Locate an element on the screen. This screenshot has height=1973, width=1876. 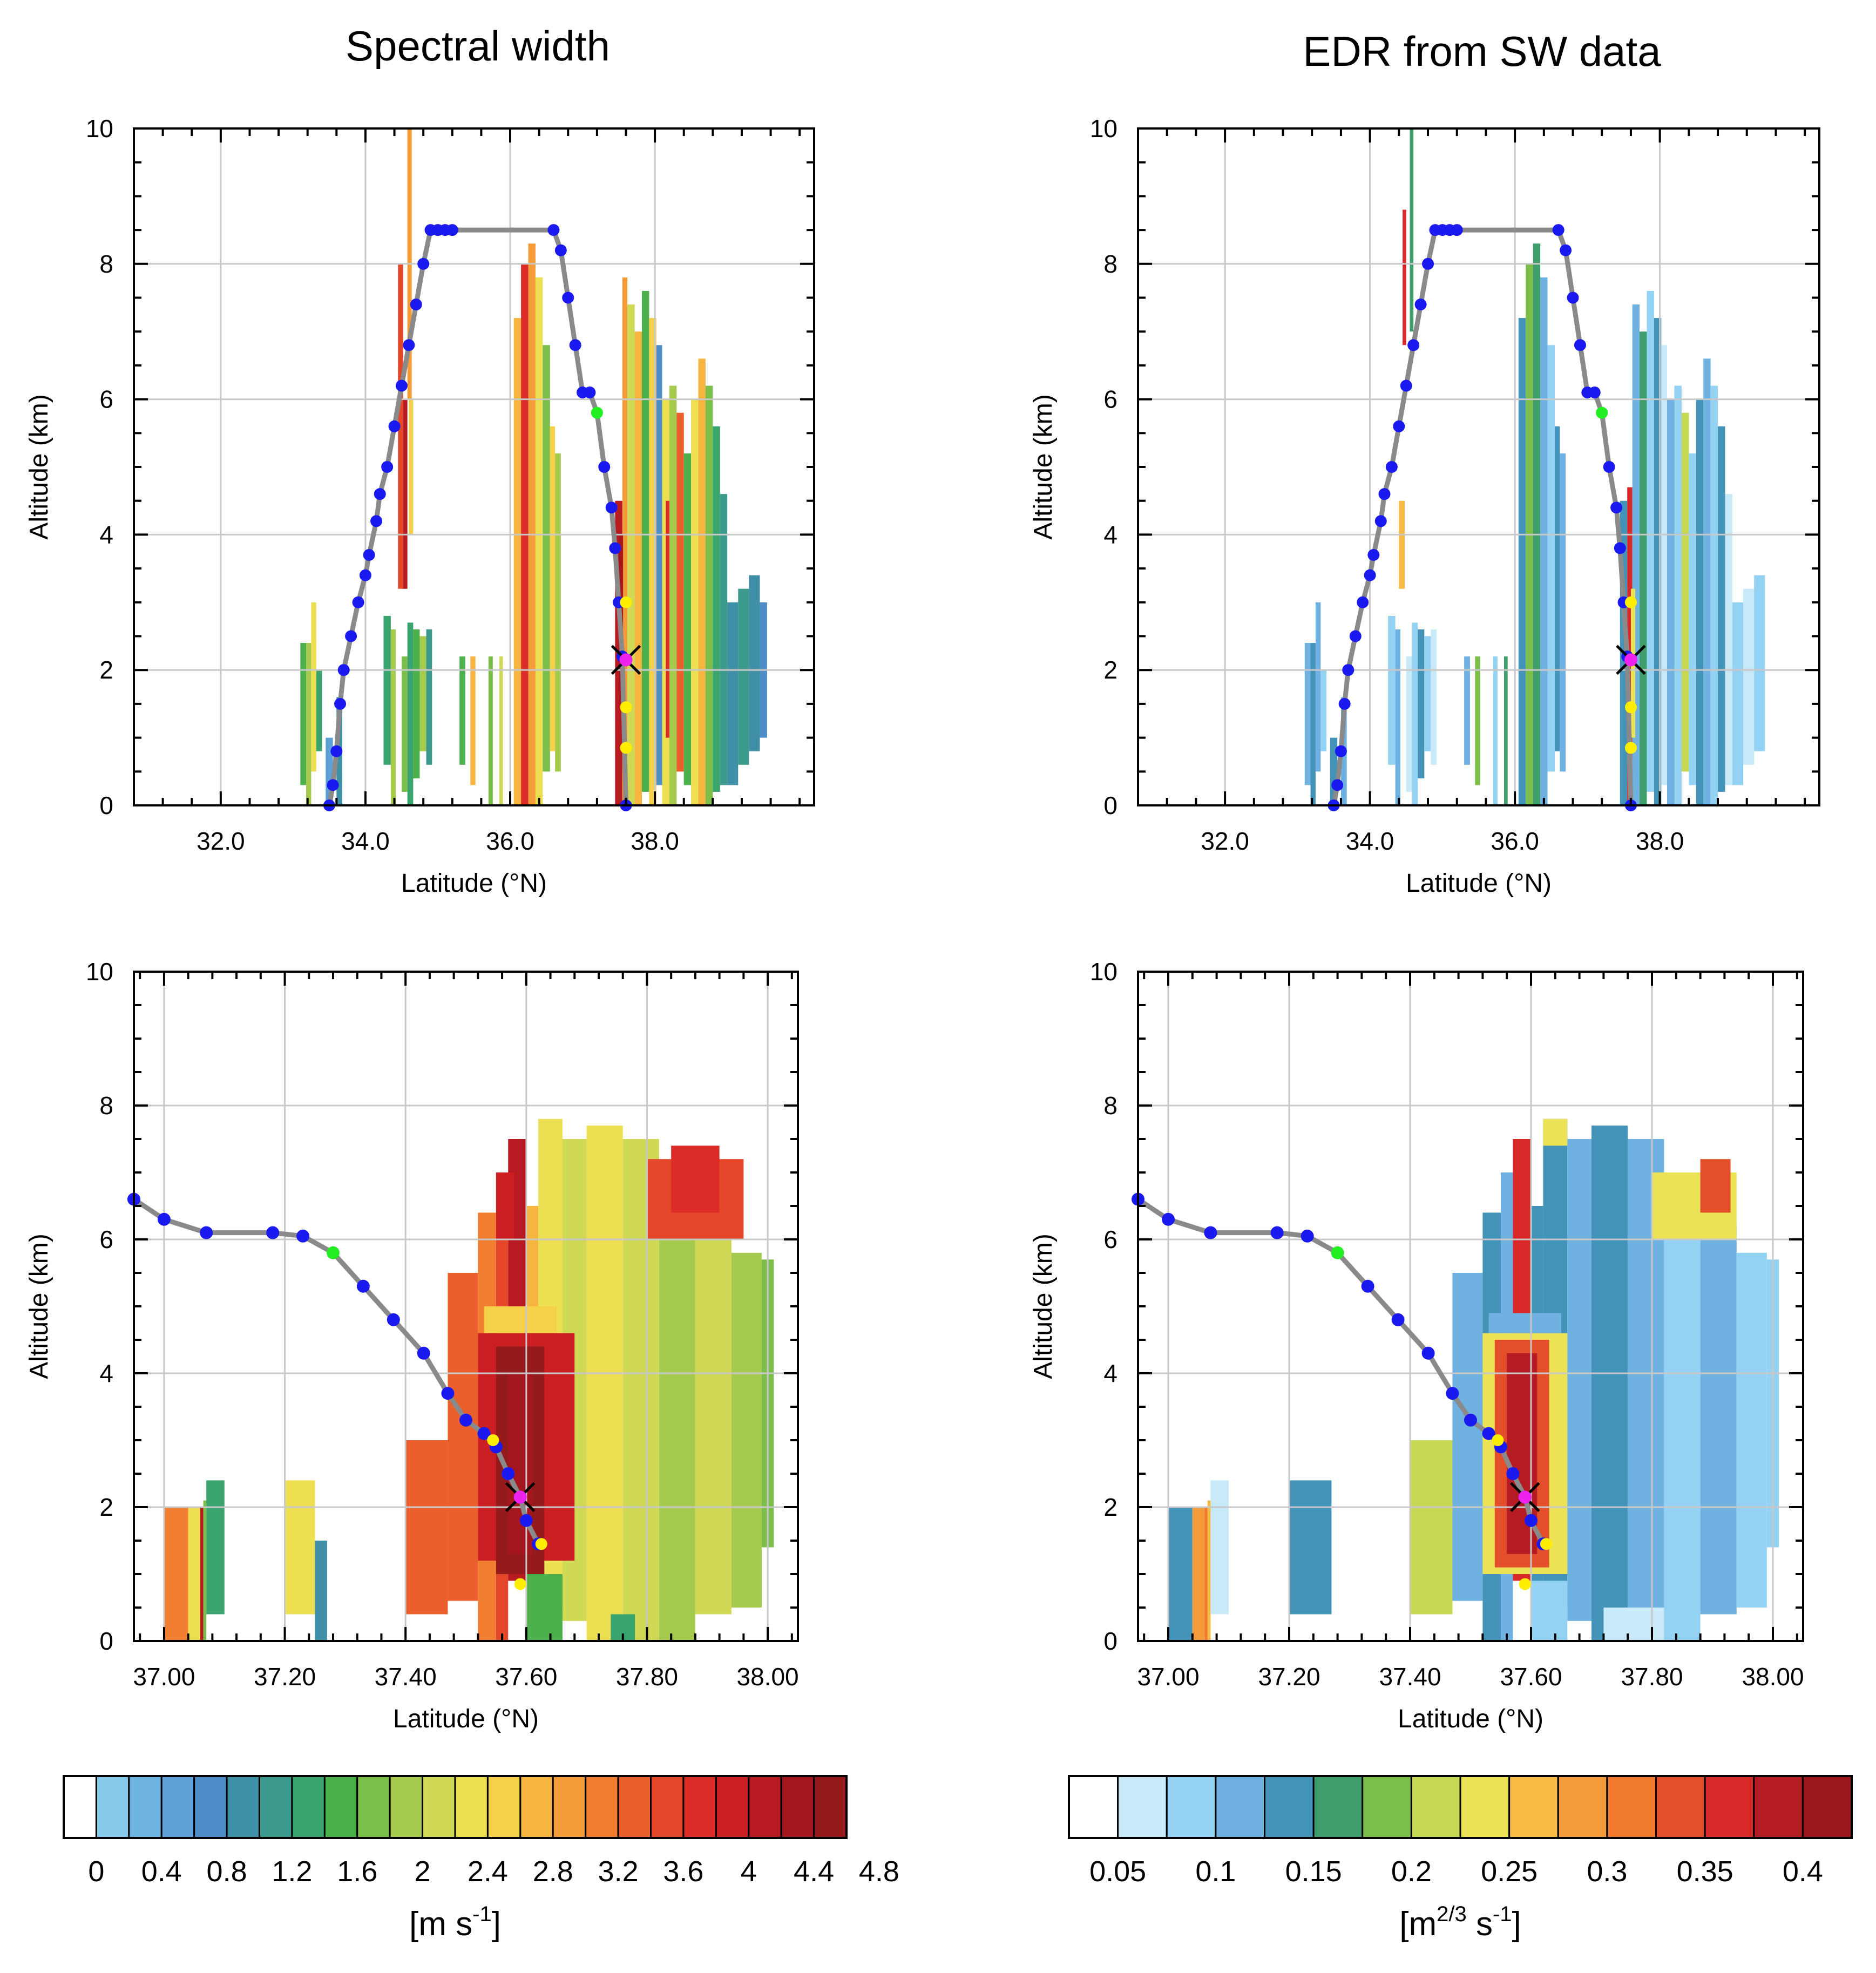
y-tick-label: 6 is located at coordinates (106, 1239).